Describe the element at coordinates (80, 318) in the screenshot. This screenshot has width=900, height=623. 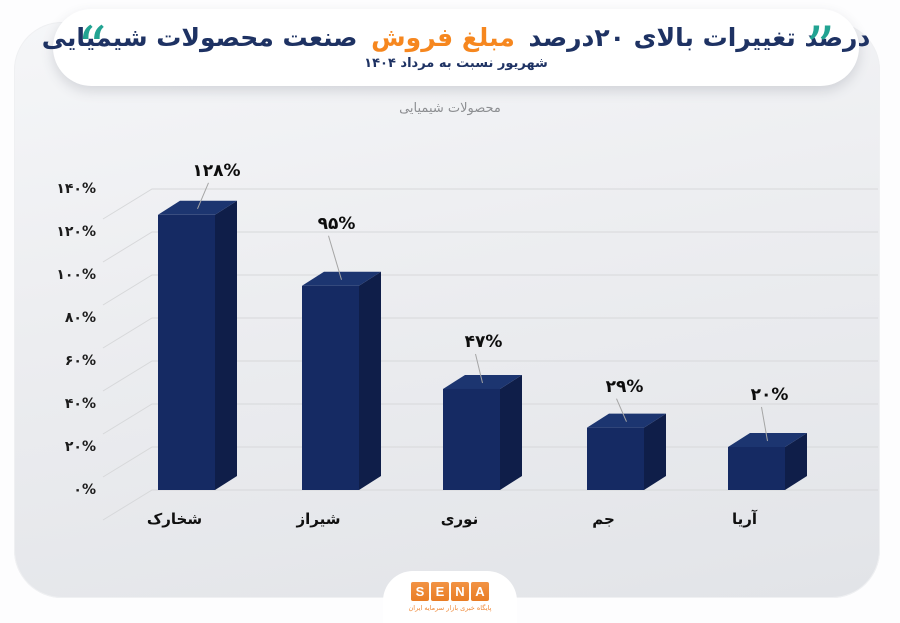
I see `y-axis-tick: ۸۰%` at that location.